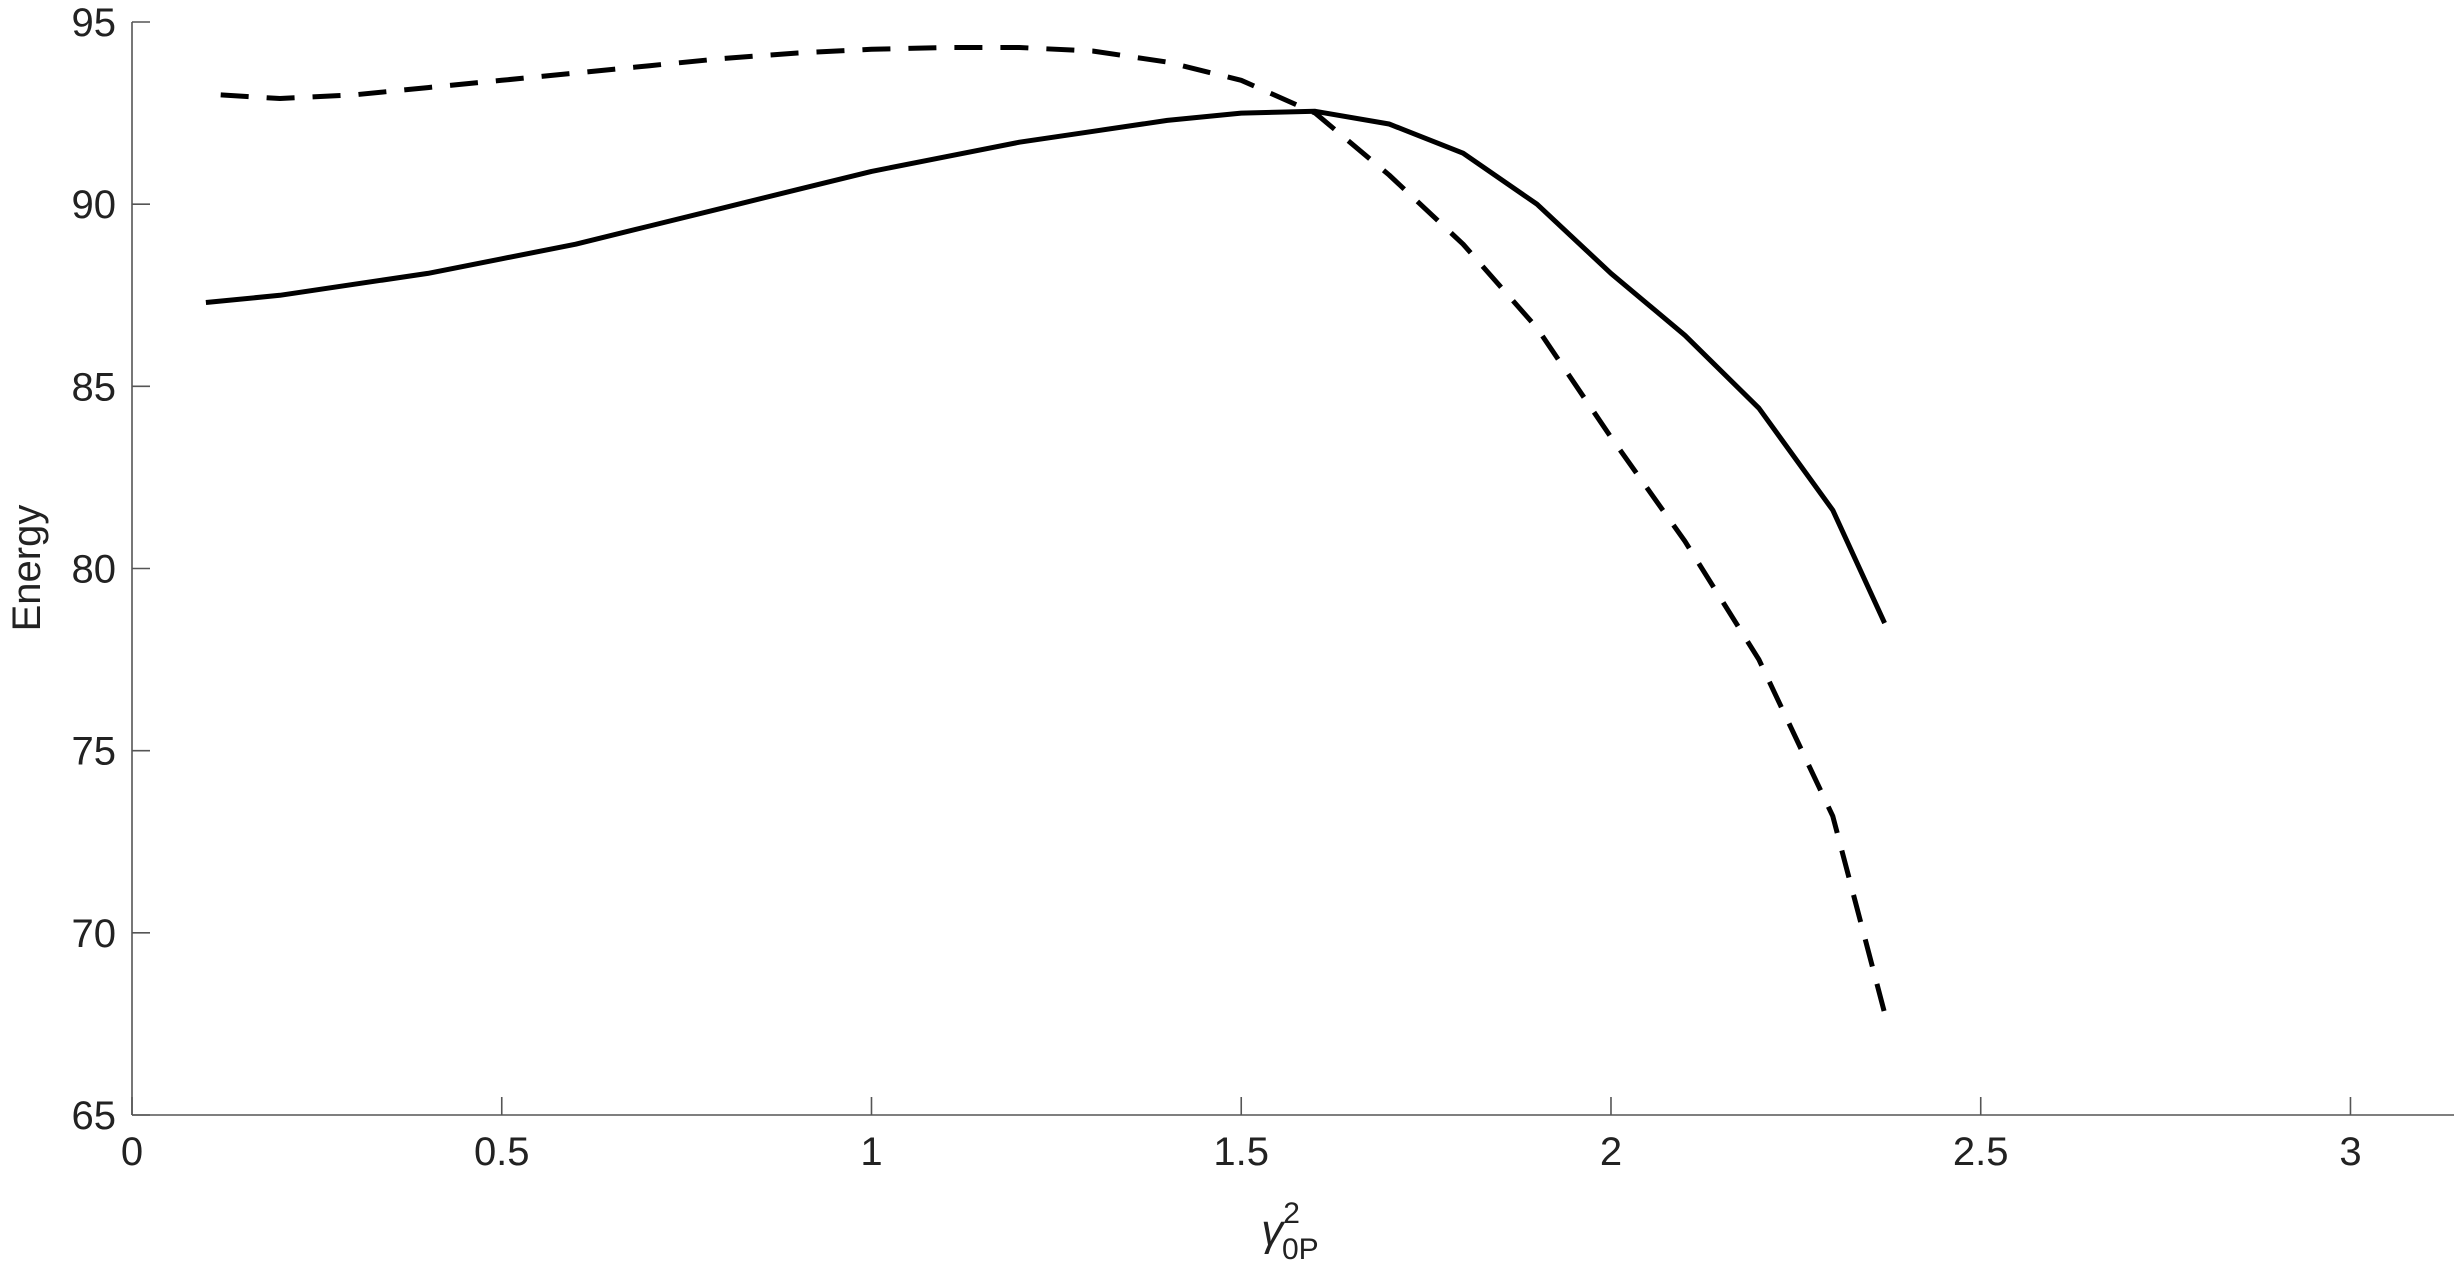 This screenshot has width=2459, height=1263. I want to click on x-tick-label: 2.5, so click(1981, 1152).